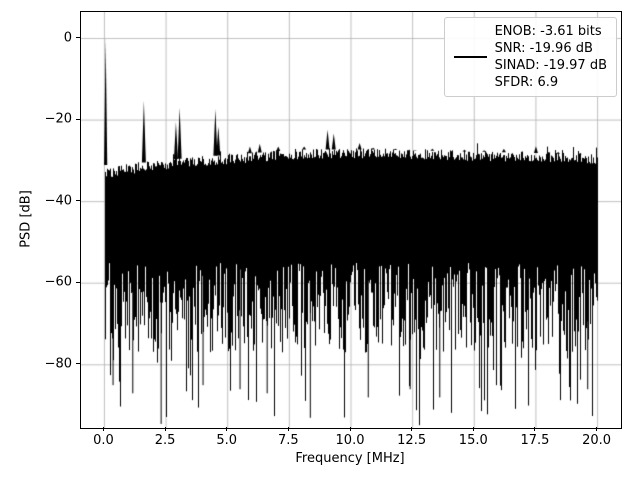  What do you see at coordinates (470, 57) in the screenshot?
I see `legend-line-sample` at bounding box center [470, 57].